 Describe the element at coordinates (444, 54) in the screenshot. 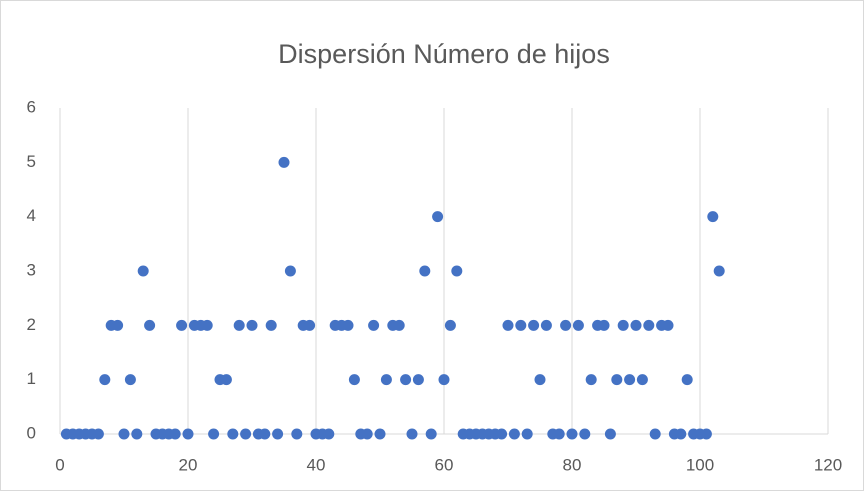

I see `chart-title: Dispersión Número de hijos` at that location.